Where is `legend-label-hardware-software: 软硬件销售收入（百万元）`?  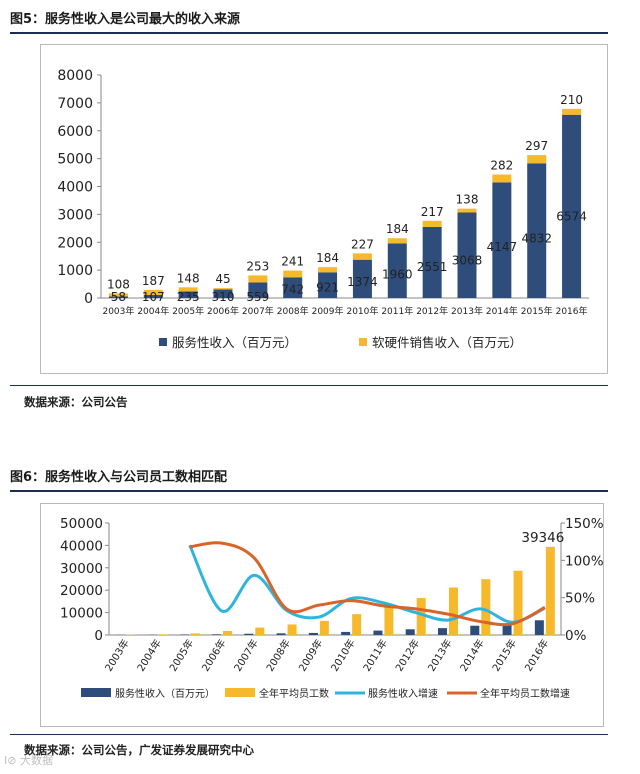
legend-label-hardware-software: 软硬件销售收入（百万元） is located at coordinates (447, 342).